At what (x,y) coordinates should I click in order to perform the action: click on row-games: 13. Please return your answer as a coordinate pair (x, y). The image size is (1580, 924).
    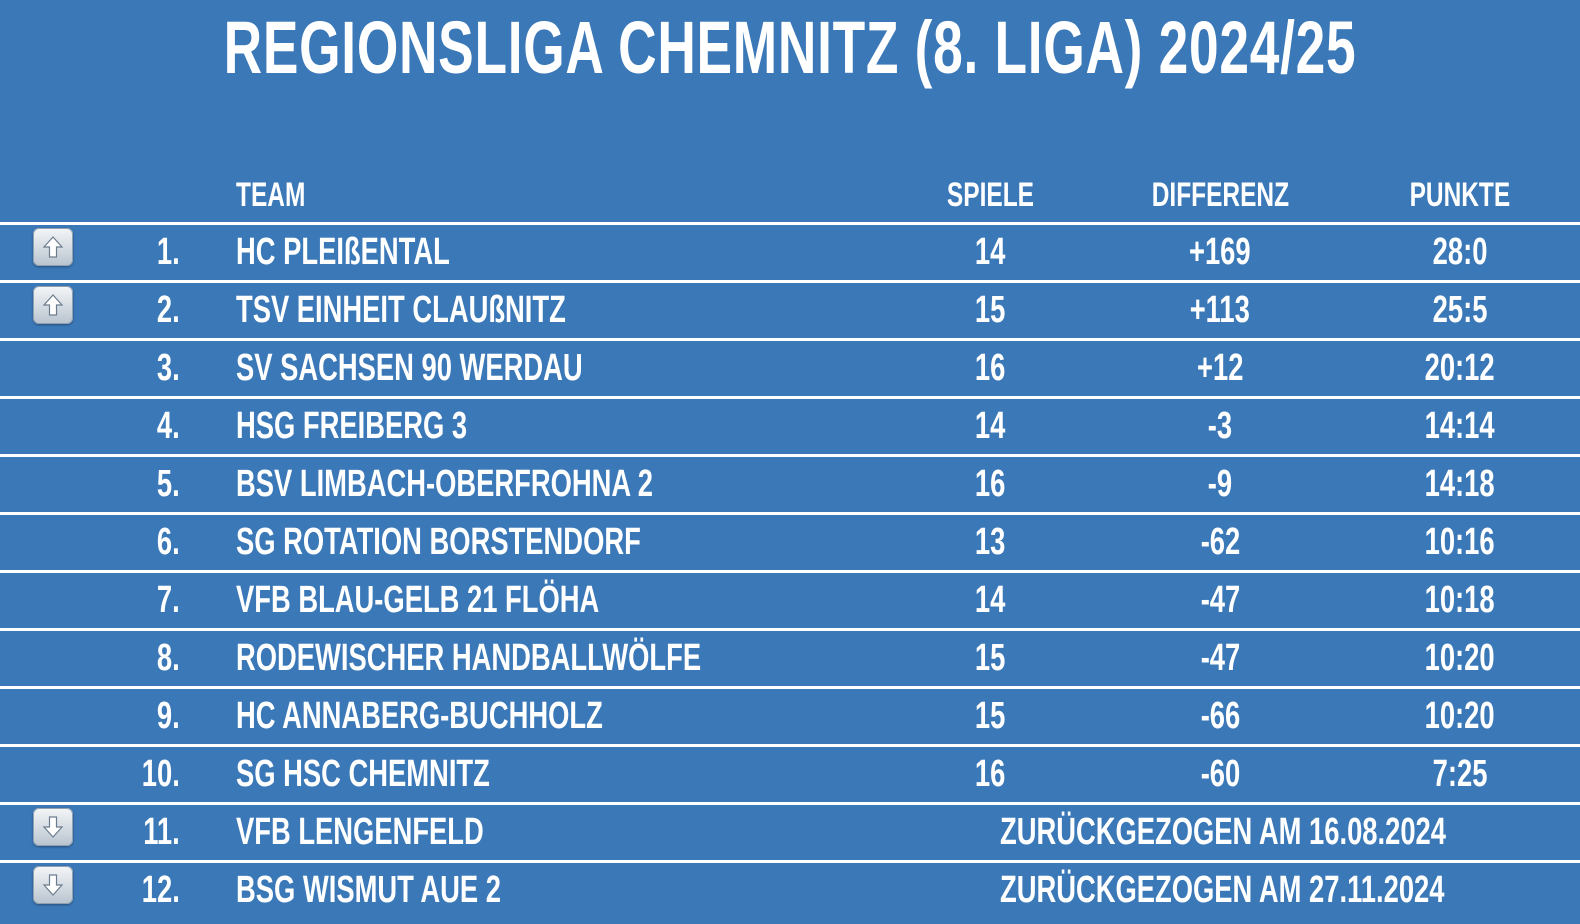
    Looking at the image, I should click on (990, 542).